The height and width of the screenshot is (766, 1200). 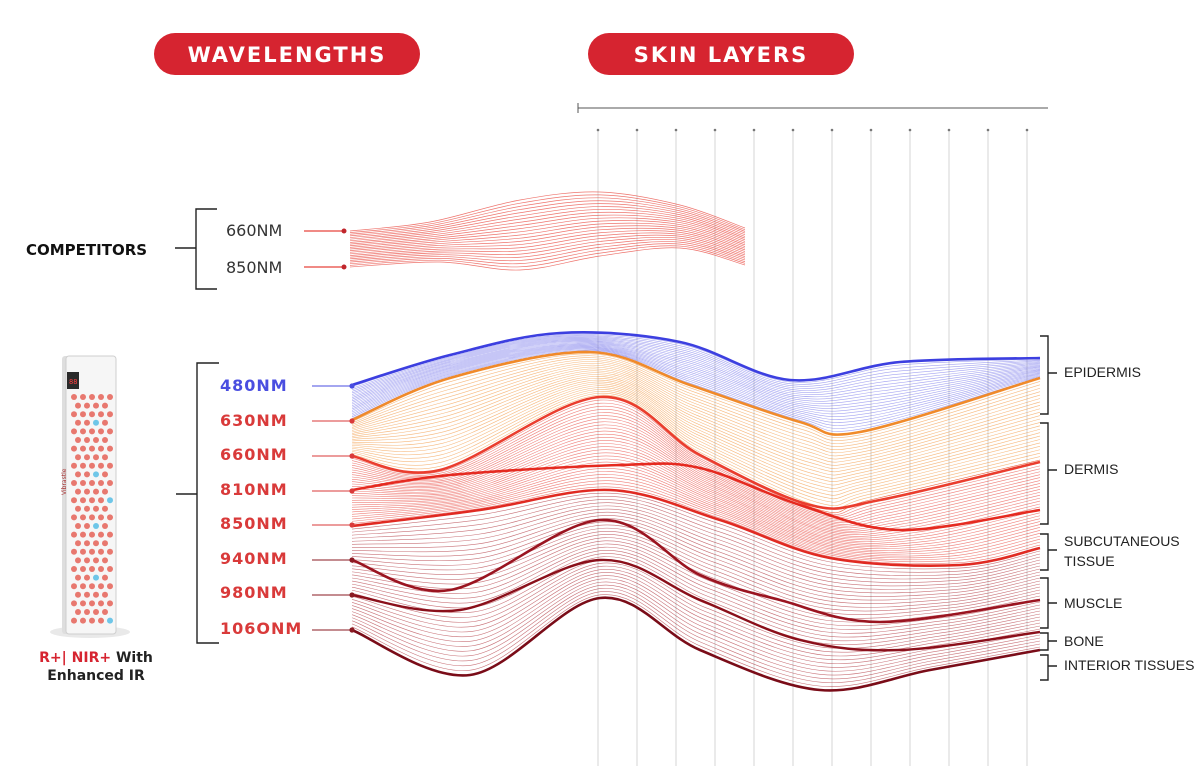 What do you see at coordinates (96, 676) in the screenshot?
I see `product-caption-line2: Enhanced IR` at bounding box center [96, 676].